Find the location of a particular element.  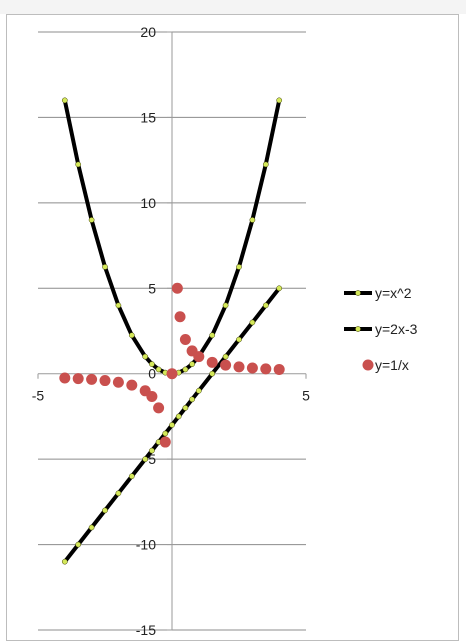

y-tick-label: -15 is located at coordinates (146, 630).